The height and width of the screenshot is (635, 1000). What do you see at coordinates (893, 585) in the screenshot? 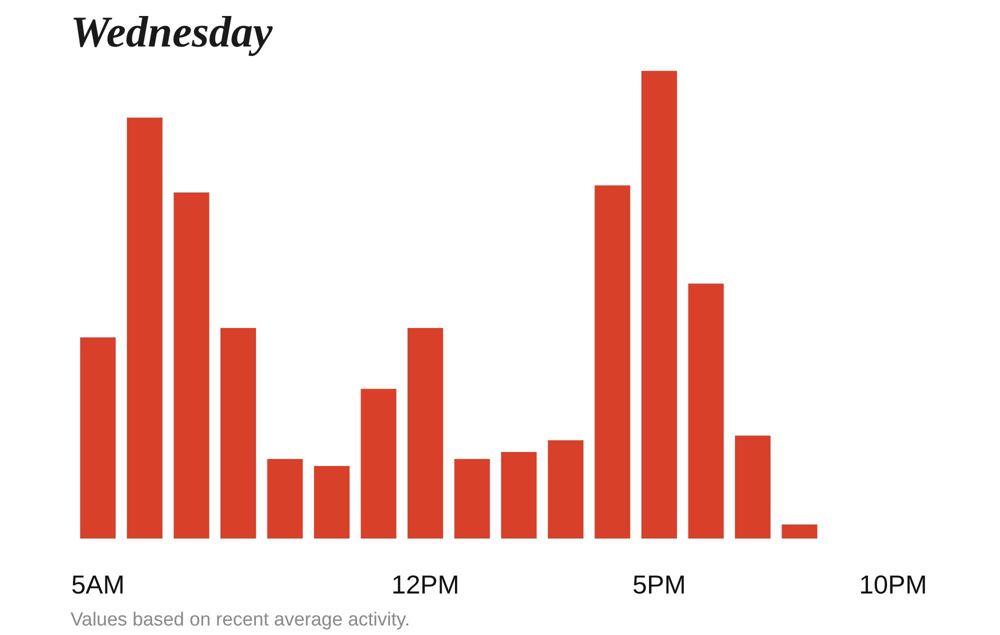
I see `x-tick-label: 10PM` at bounding box center [893, 585].